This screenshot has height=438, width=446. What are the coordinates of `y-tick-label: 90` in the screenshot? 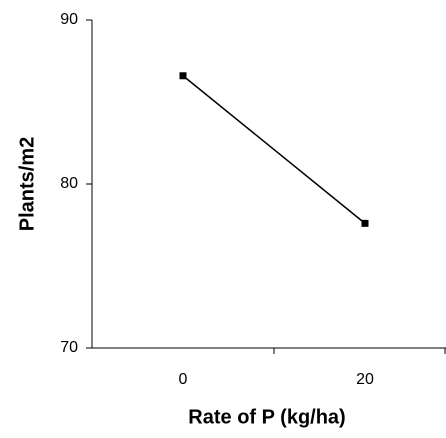 It's located at (69, 19).